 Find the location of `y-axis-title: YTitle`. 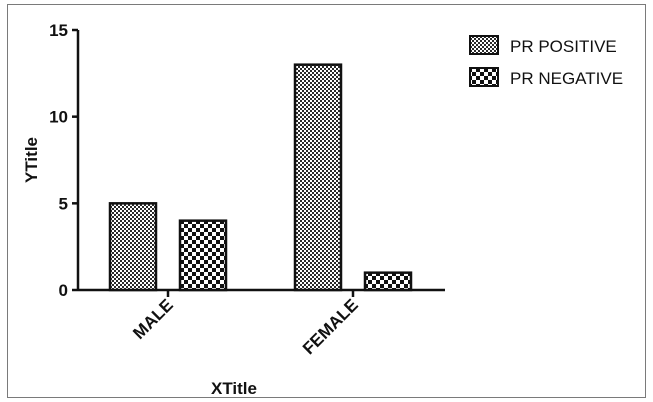

y-axis-title: YTitle is located at coordinates (31, 160).